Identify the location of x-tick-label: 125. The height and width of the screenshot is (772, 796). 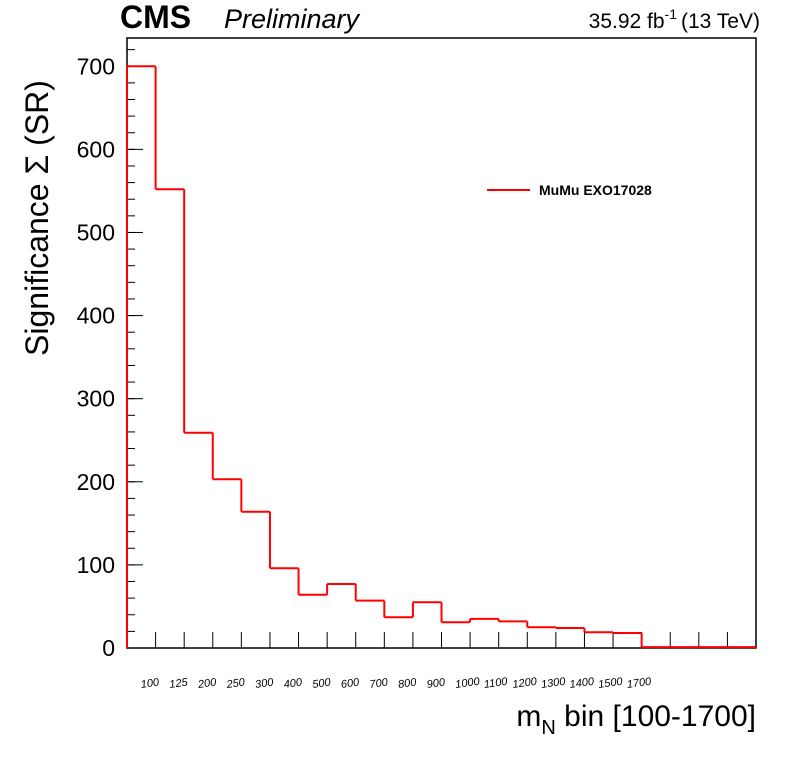
(179, 683).